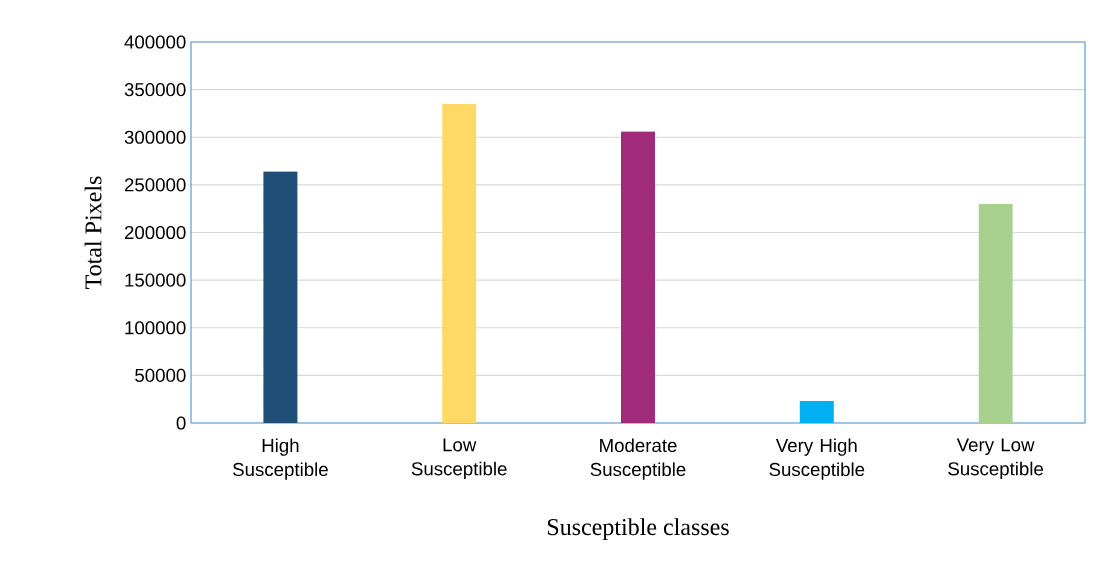 The width and height of the screenshot is (1102, 583). I want to click on x-tick-label: Very Low Susceptible, so click(996, 459).